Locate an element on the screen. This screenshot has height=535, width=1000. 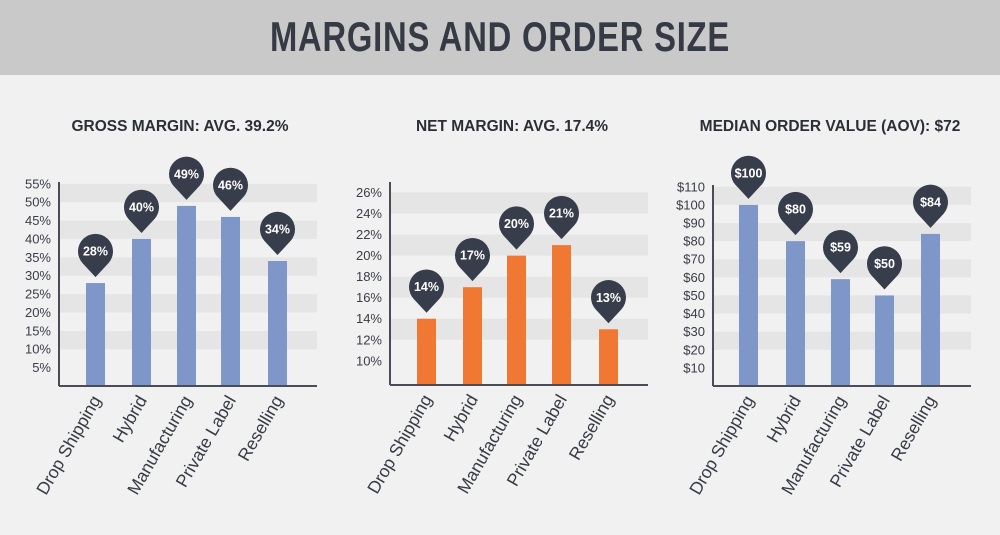
data-label: $80 is located at coordinates (795, 210).